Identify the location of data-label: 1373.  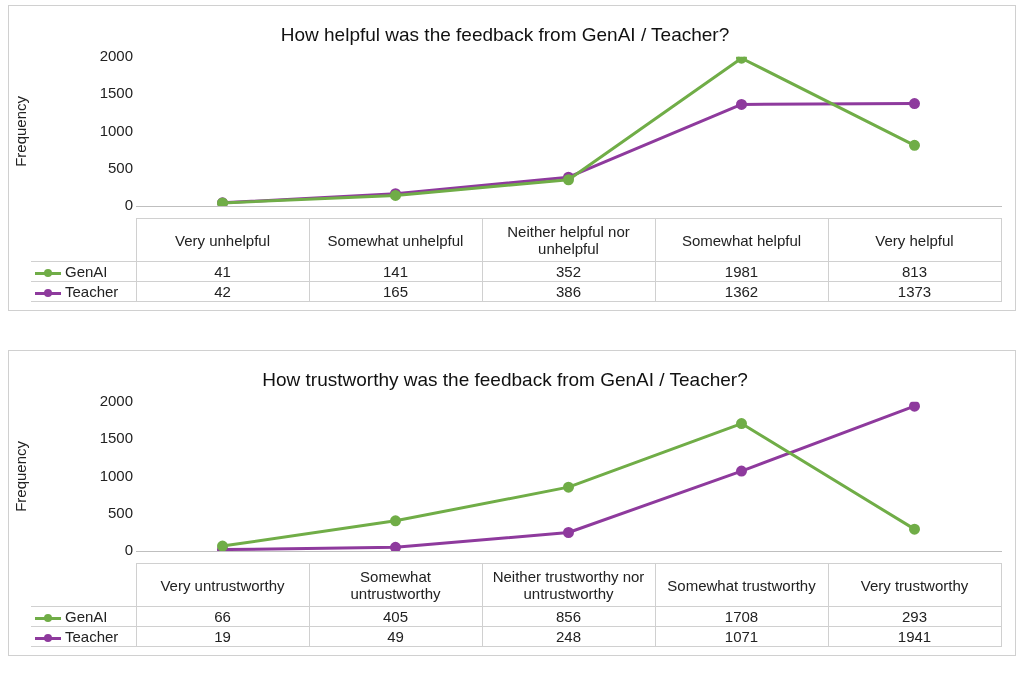
(914, 291).